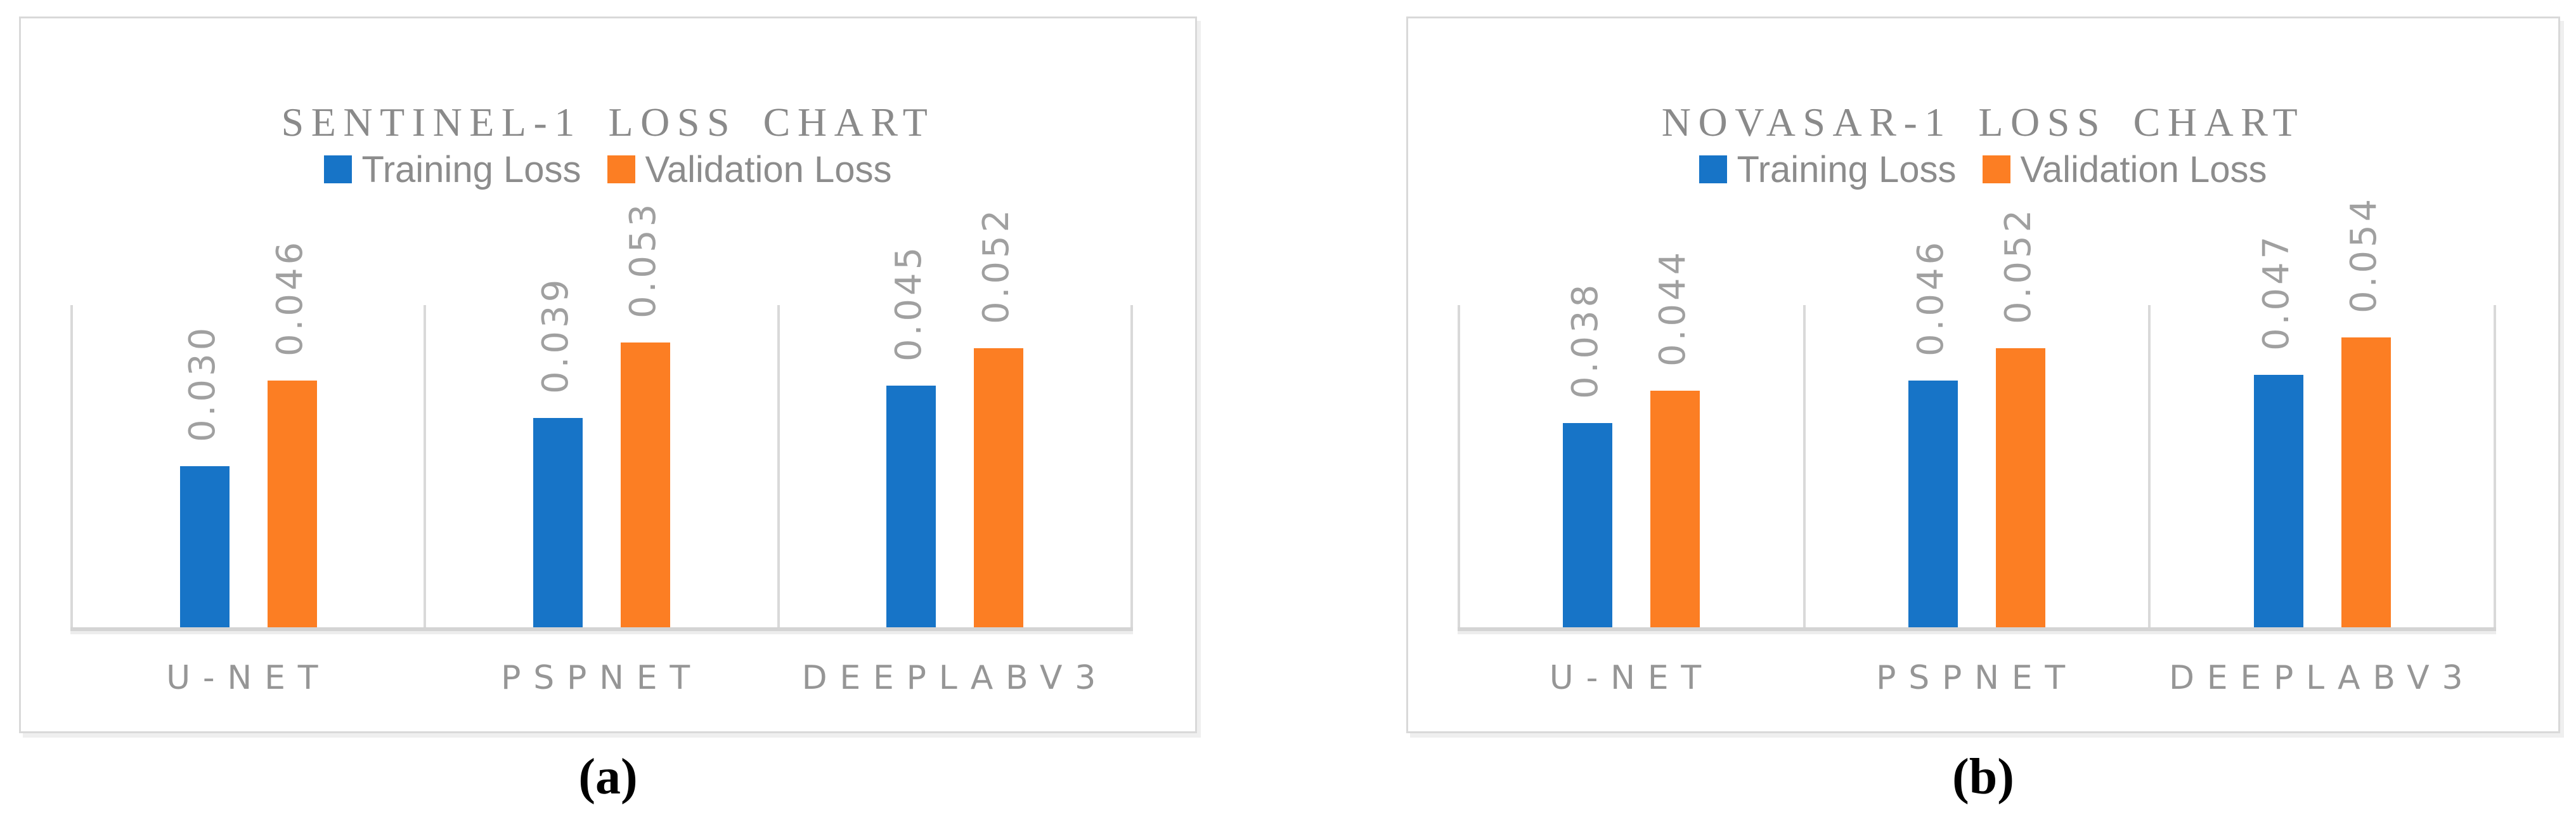 The height and width of the screenshot is (822, 2576). I want to click on bar-value-text: 0.039, so click(555, 335).